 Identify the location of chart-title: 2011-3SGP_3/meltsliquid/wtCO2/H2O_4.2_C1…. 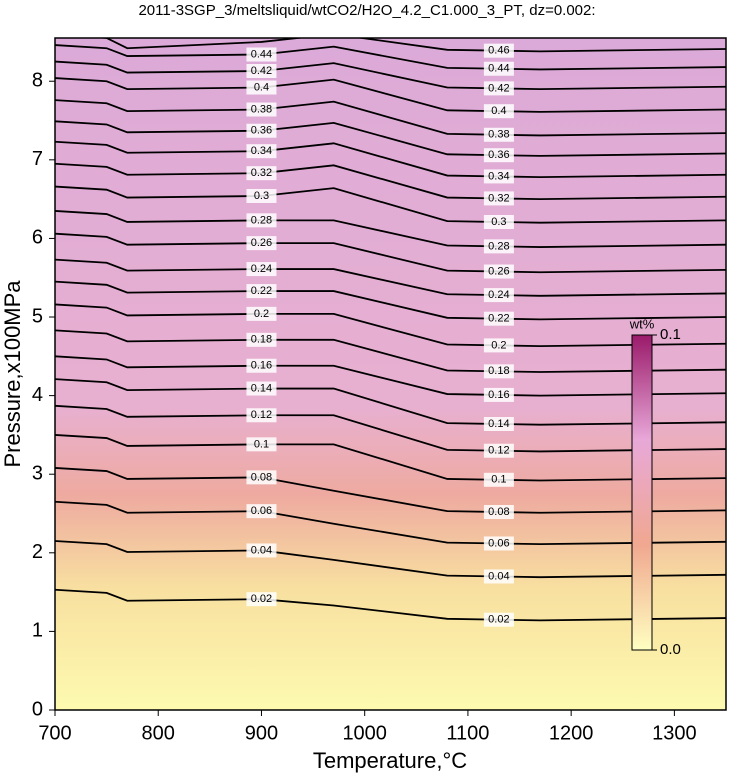
(366, 10).